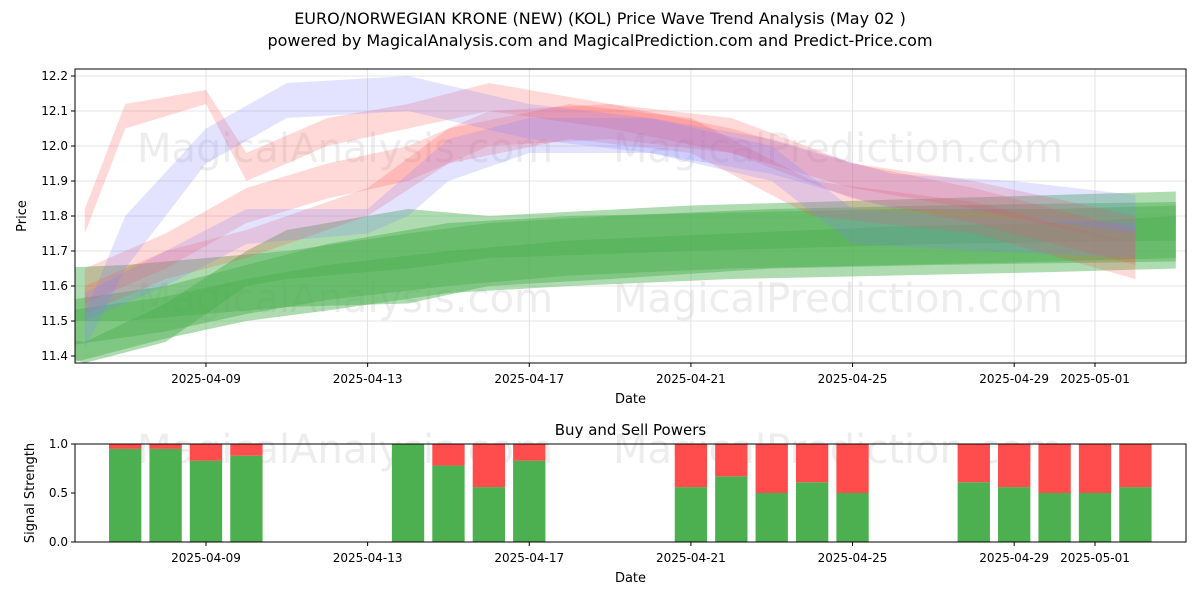 This screenshot has width=1200, height=600. Describe the element at coordinates (54, 76) in the screenshot. I see `y-tick-label: 12.2` at that location.